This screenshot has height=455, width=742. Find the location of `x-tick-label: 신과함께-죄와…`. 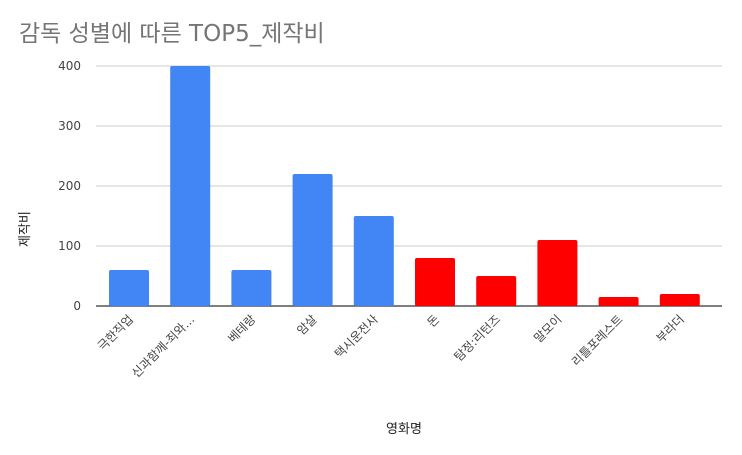

x-tick-label: 신과함께-죄와… is located at coordinates (163, 346).